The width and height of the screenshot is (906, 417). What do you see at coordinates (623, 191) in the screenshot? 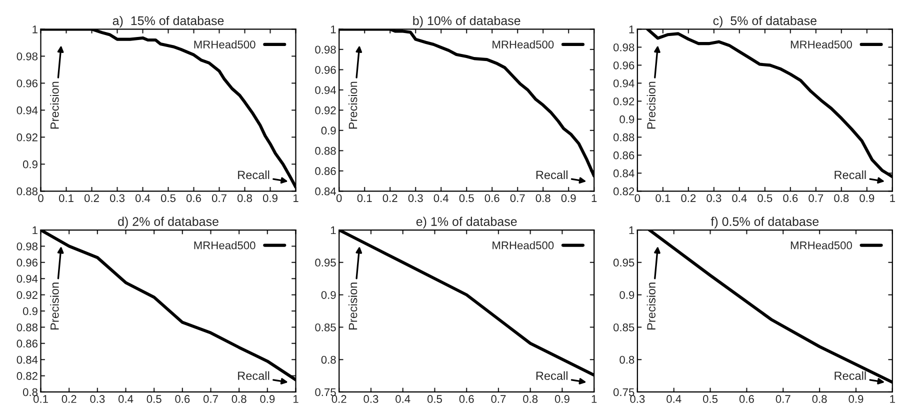
I see `y-tick-label: 0.82` at bounding box center [623, 191].